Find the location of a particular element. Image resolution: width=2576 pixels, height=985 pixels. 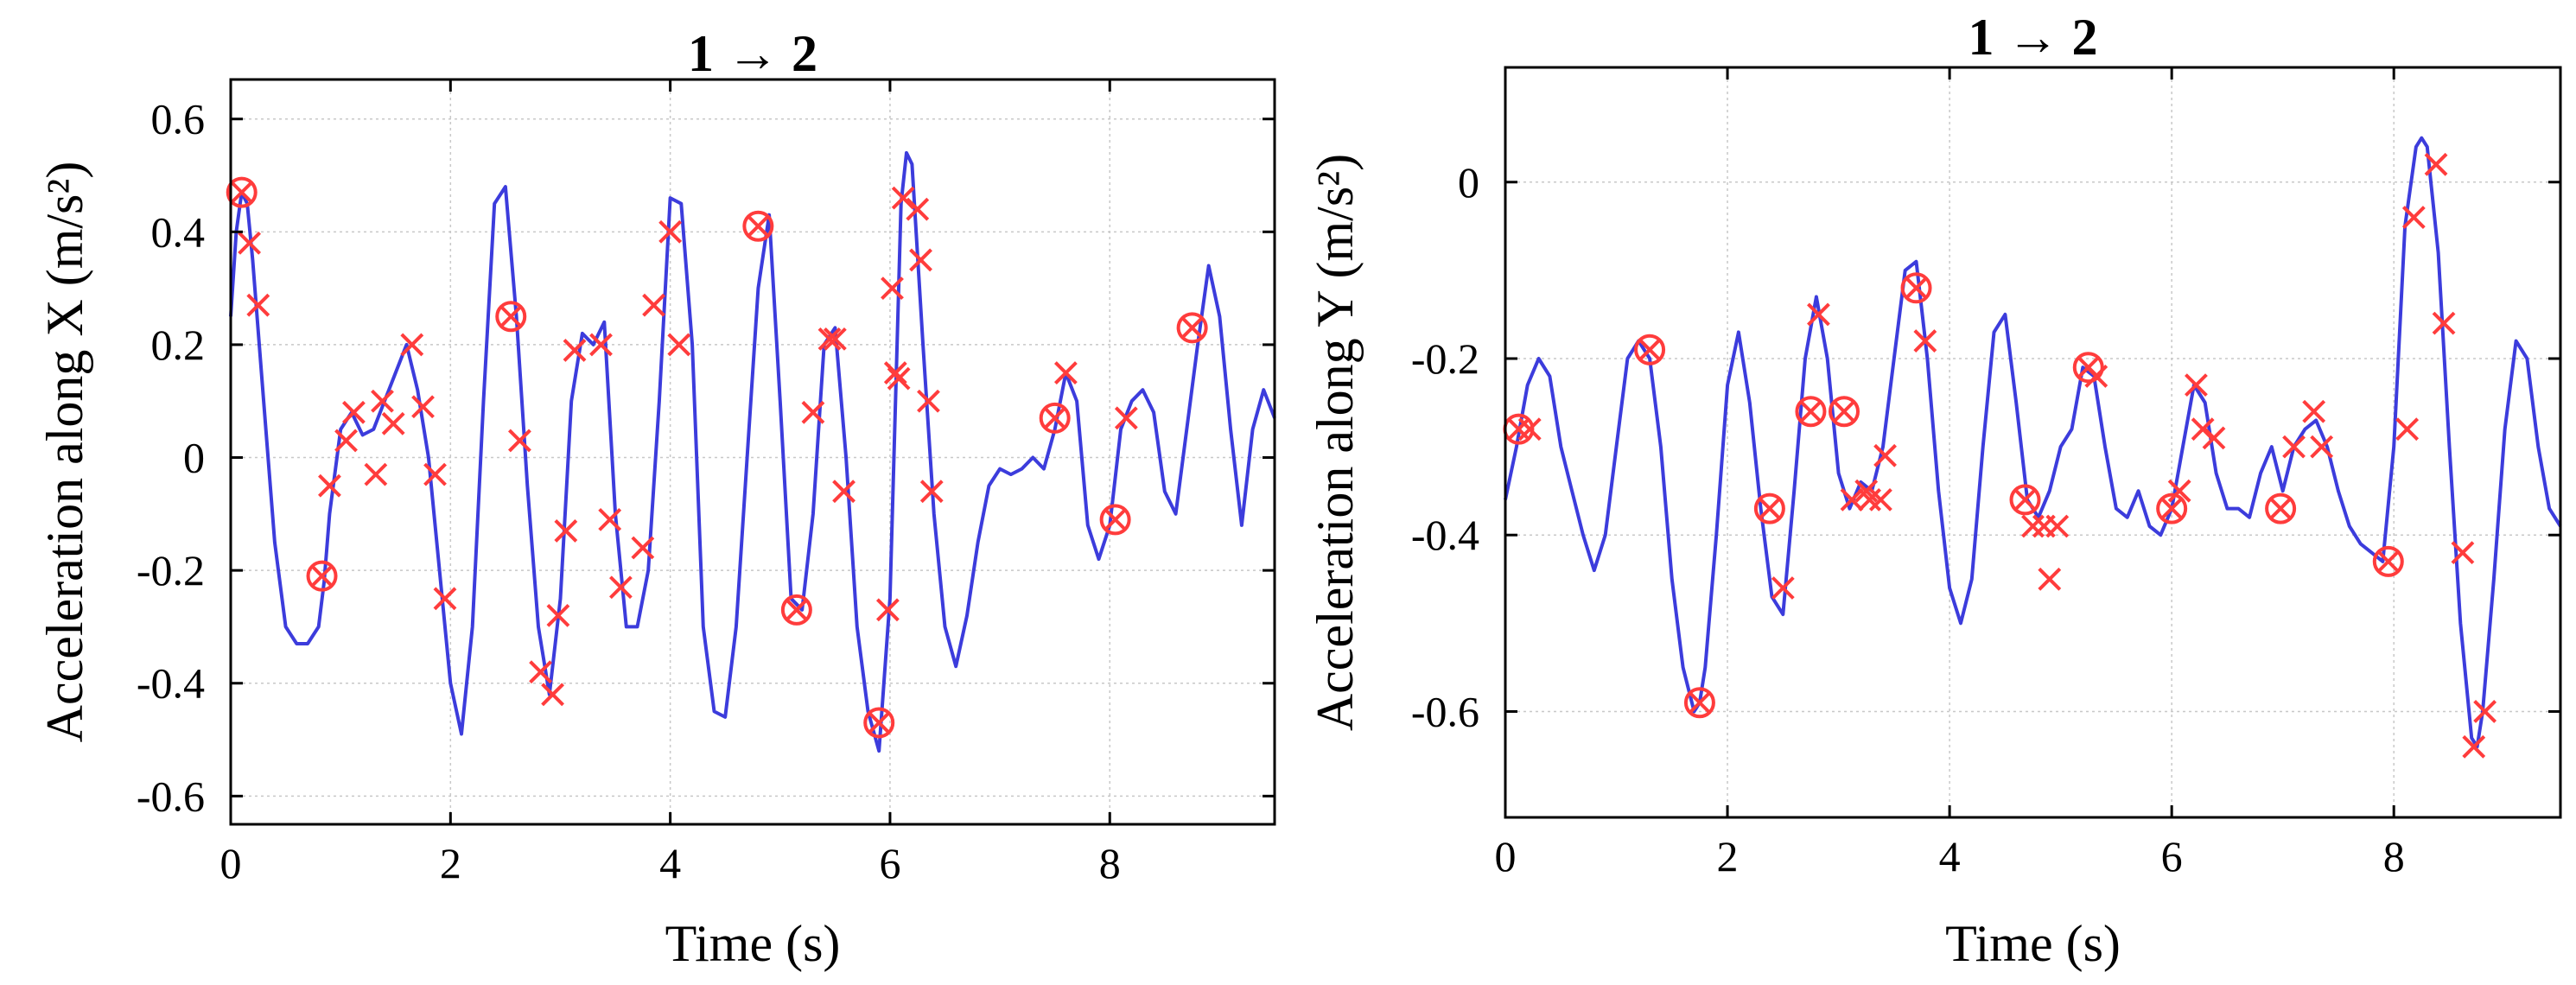

x-tick-label: 8 is located at coordinates (1110, 863).